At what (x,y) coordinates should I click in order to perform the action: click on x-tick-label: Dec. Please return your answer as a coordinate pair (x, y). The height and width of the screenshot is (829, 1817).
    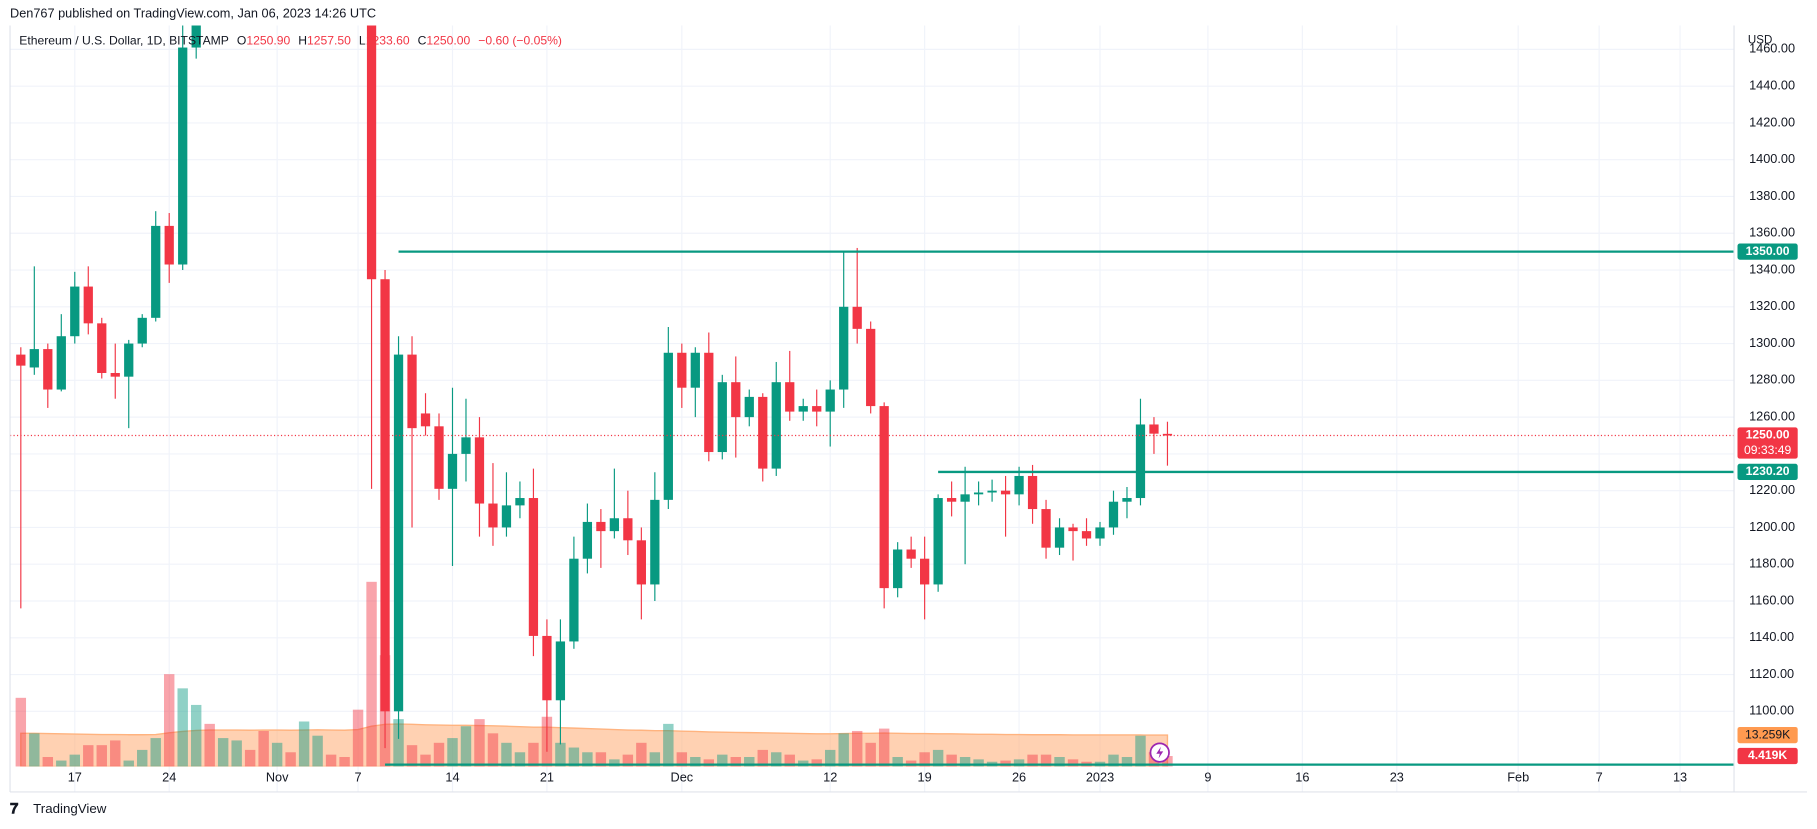
    Looking at the image, I should click on (682, 776).